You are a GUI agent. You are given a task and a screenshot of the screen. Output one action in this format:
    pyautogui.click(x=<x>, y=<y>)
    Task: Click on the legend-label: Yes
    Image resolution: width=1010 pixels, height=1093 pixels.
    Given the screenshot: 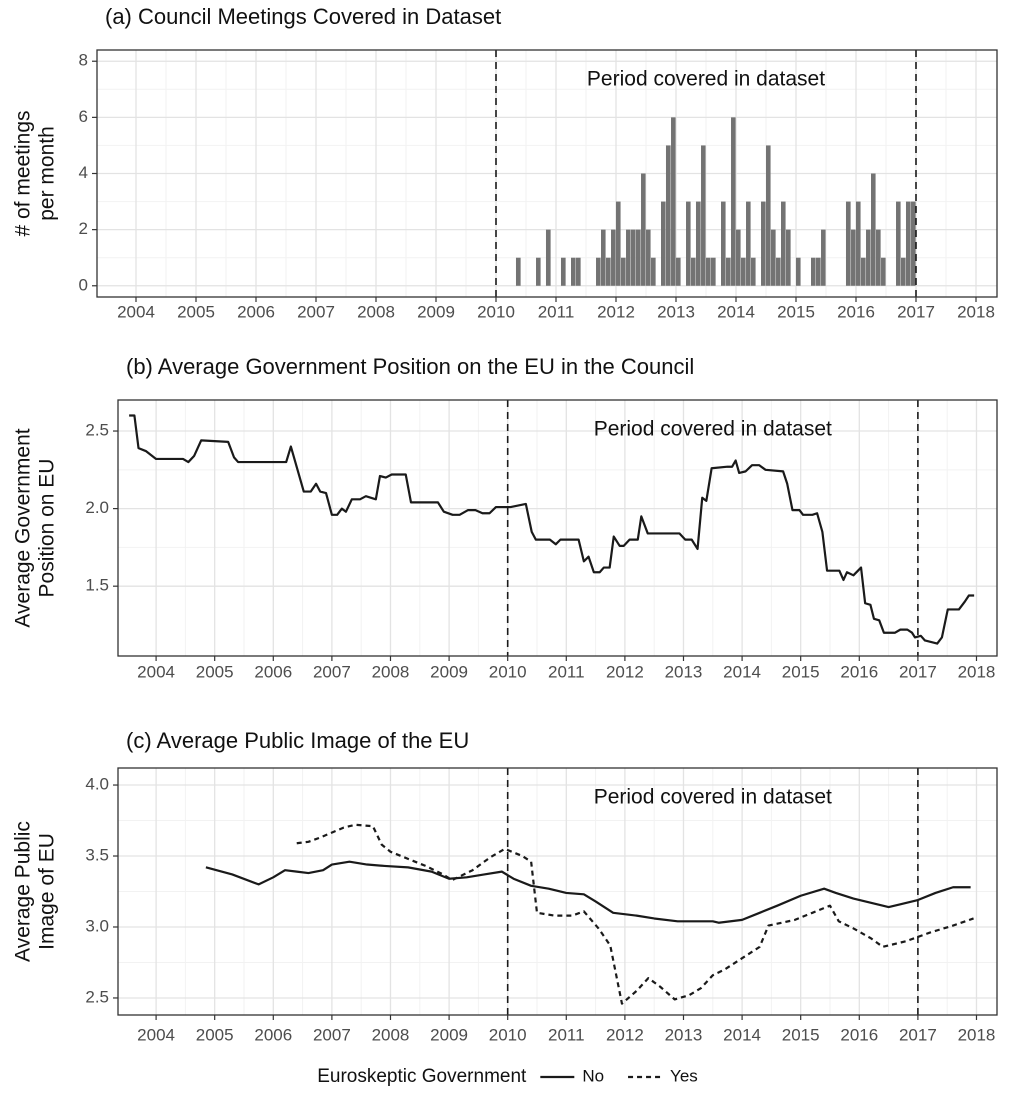 What is the action you would take?
    pyautogui.click(x=684, y=1075)
    